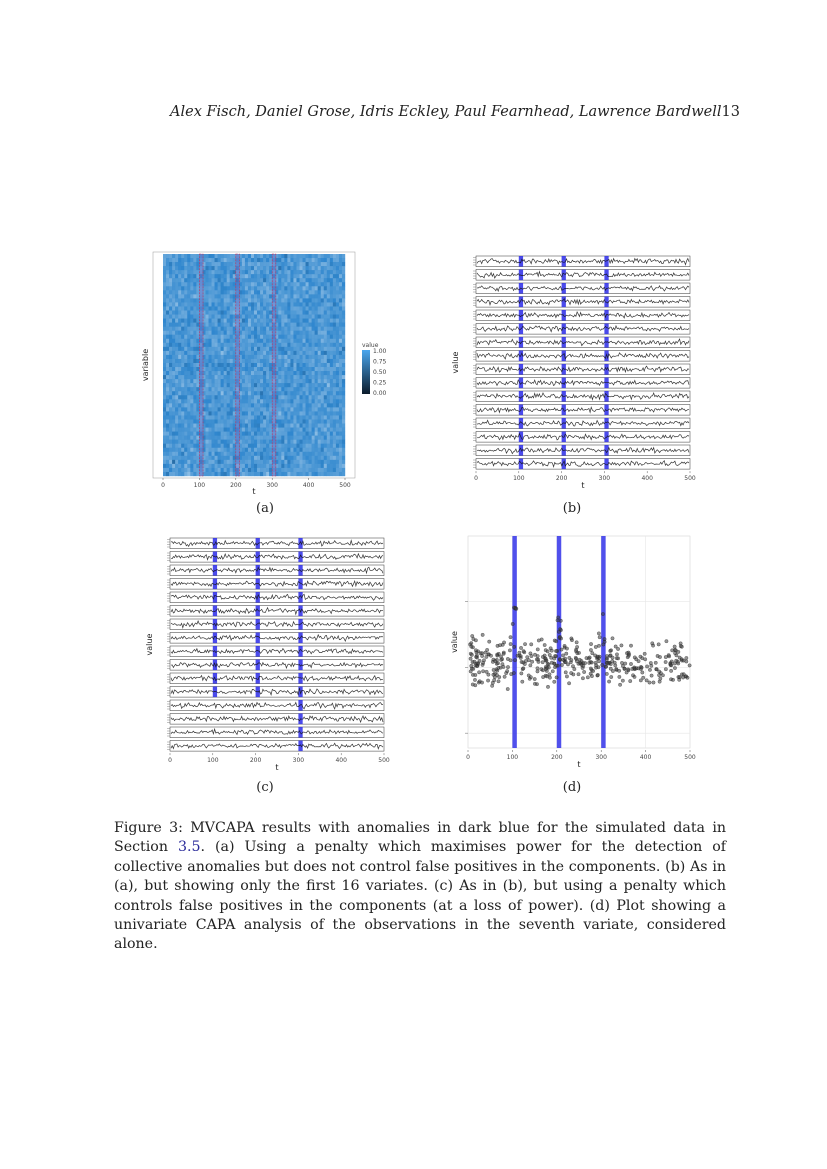 The image size is (827, 1169). What do you see at coordinates (573, 654) in the screenshot?
I see `figure-panel-d: 0 100 200 300 400 500 t value` at bounding box center [573, 654].